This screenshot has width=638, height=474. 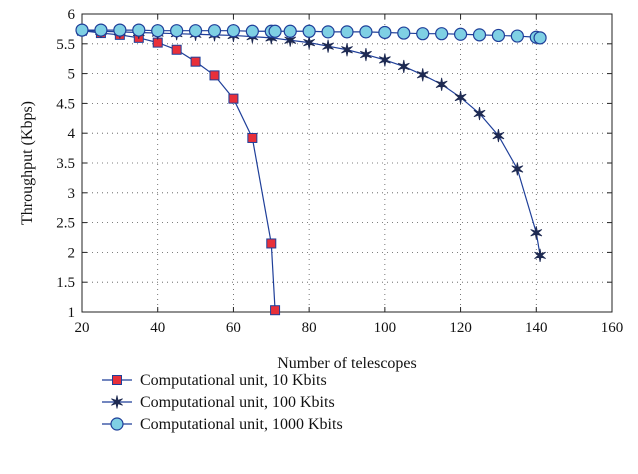 I want to click on x-tick-label: 40, so click(x=157, y=328).